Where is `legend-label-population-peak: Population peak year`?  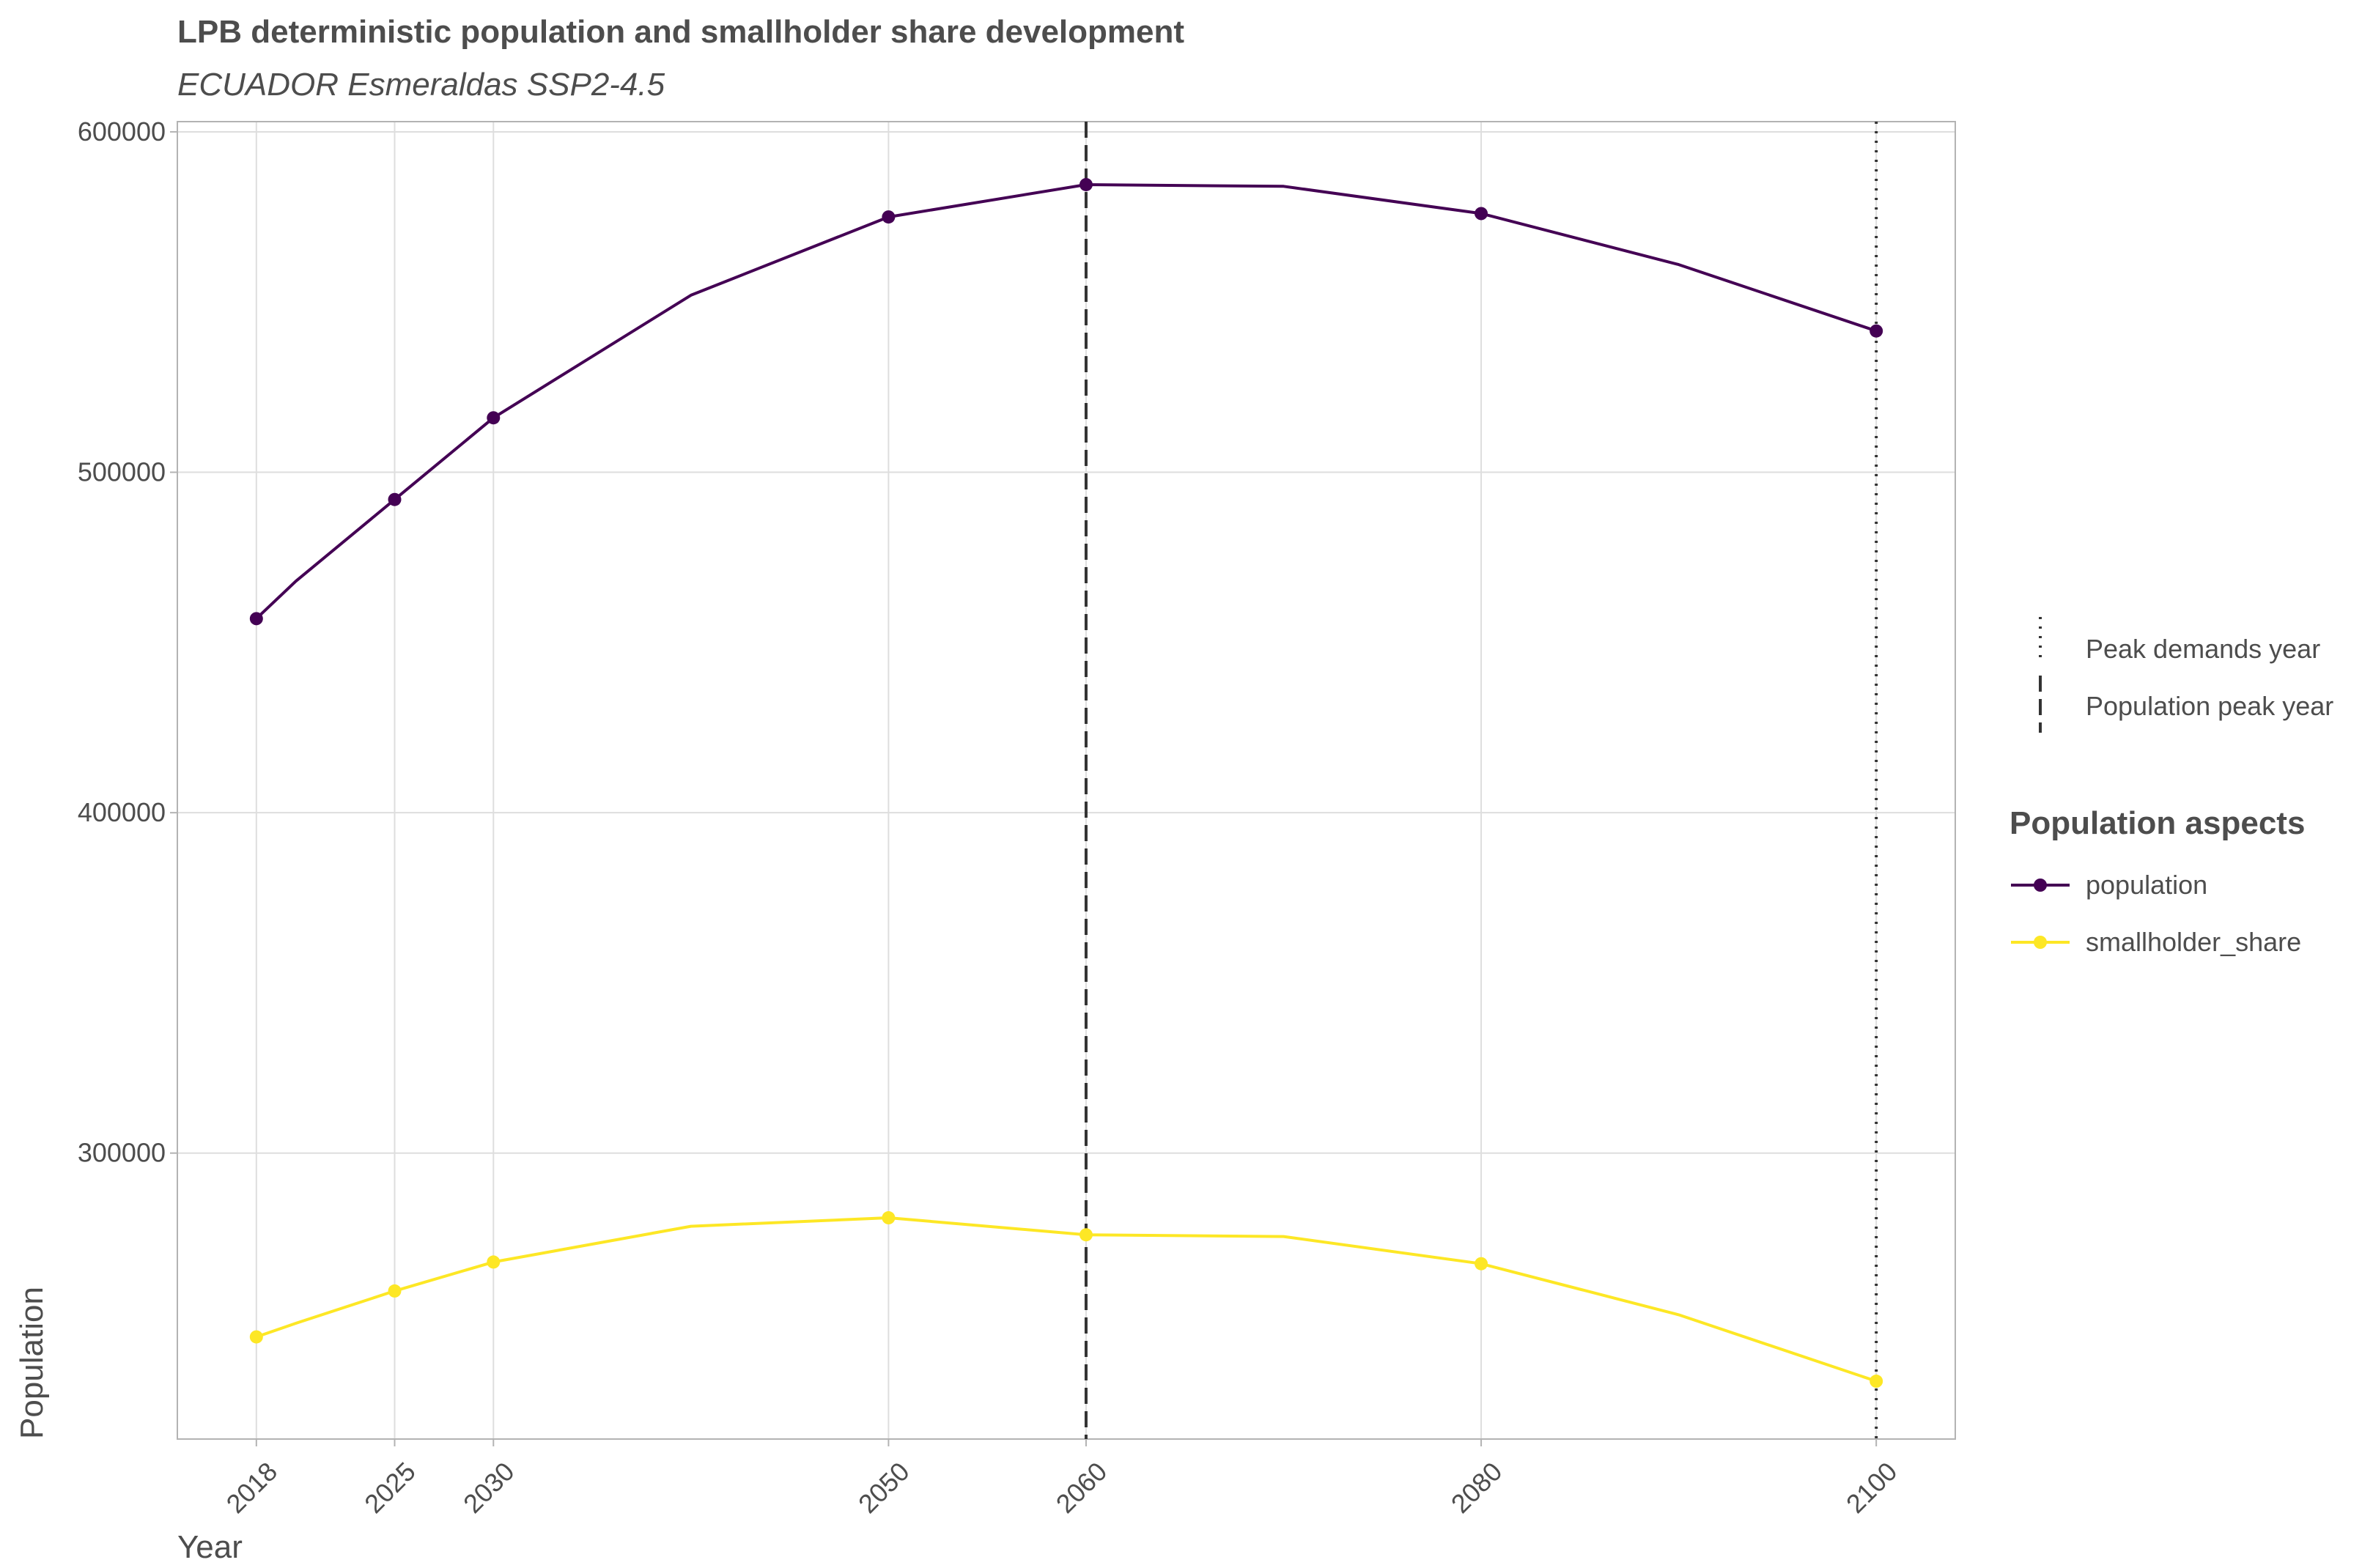 legend-label-population-peak: Population peak year is located at coordinates (2209, 706).